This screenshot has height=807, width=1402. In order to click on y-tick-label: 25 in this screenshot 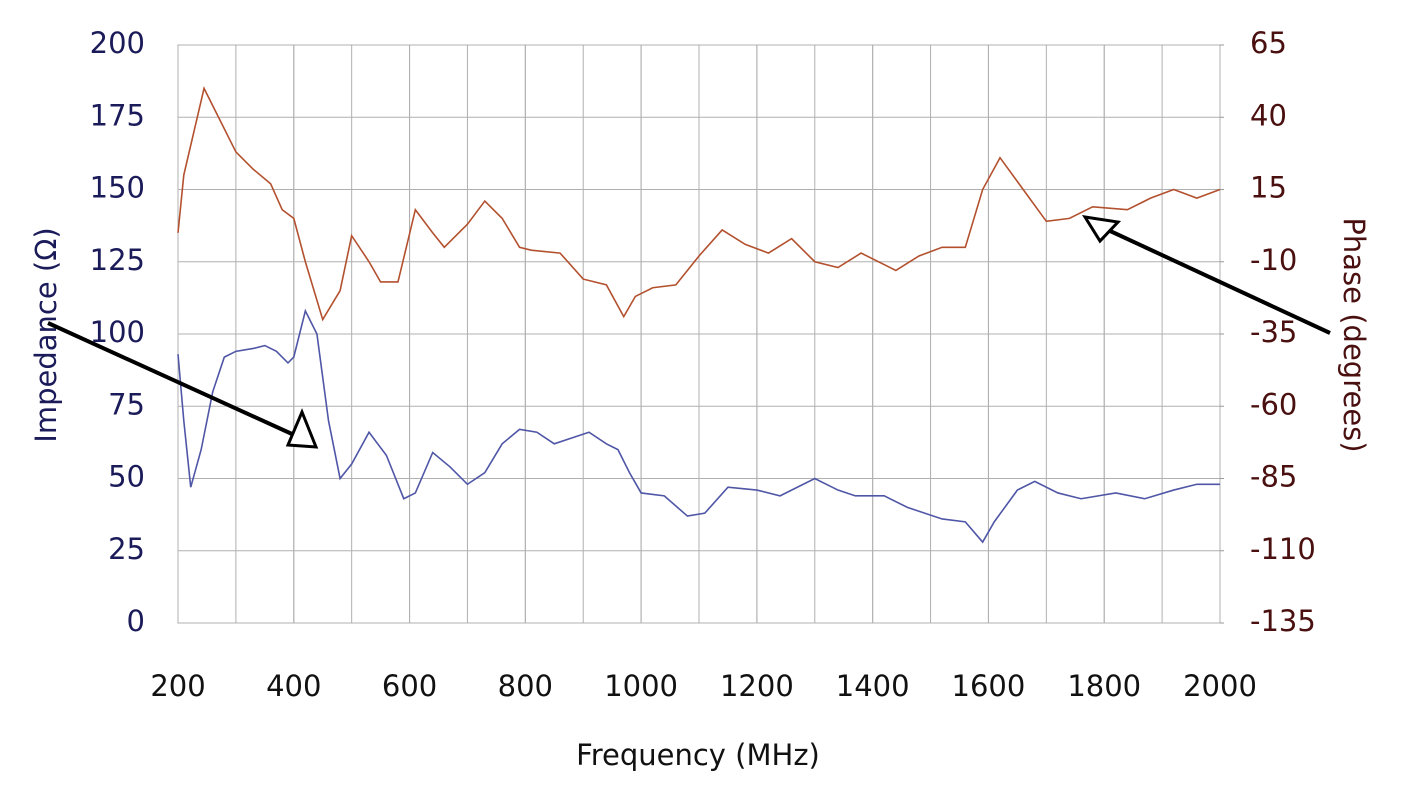, I will do `click(126, 549)`.